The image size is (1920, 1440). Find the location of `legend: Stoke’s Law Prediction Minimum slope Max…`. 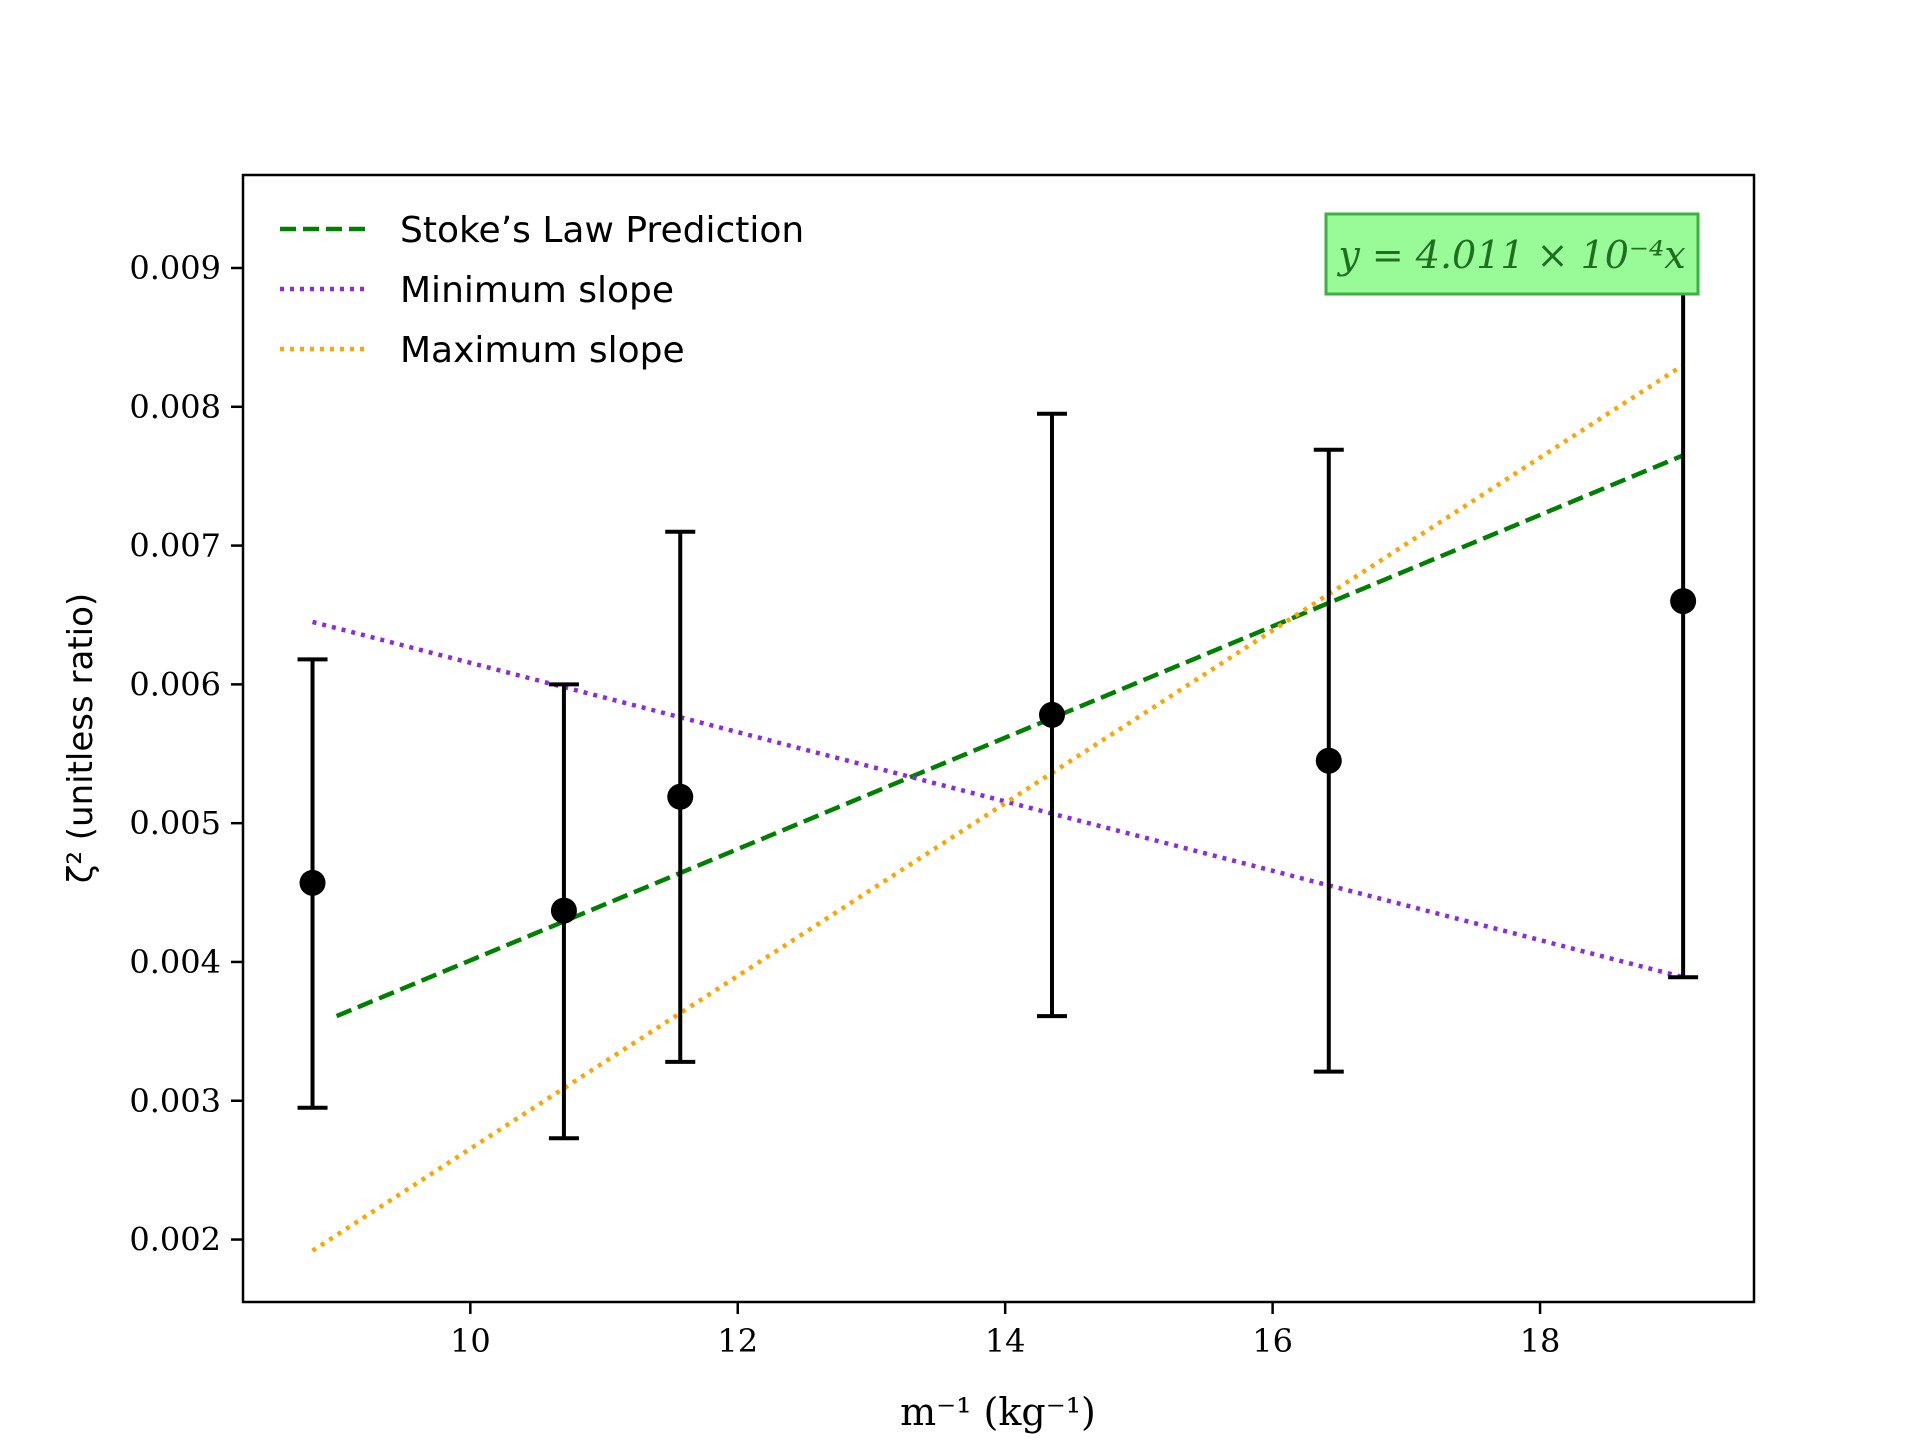

legend: Stoke’s Law Prediction Minimum slope Max… is located at coordinates (542, 290).